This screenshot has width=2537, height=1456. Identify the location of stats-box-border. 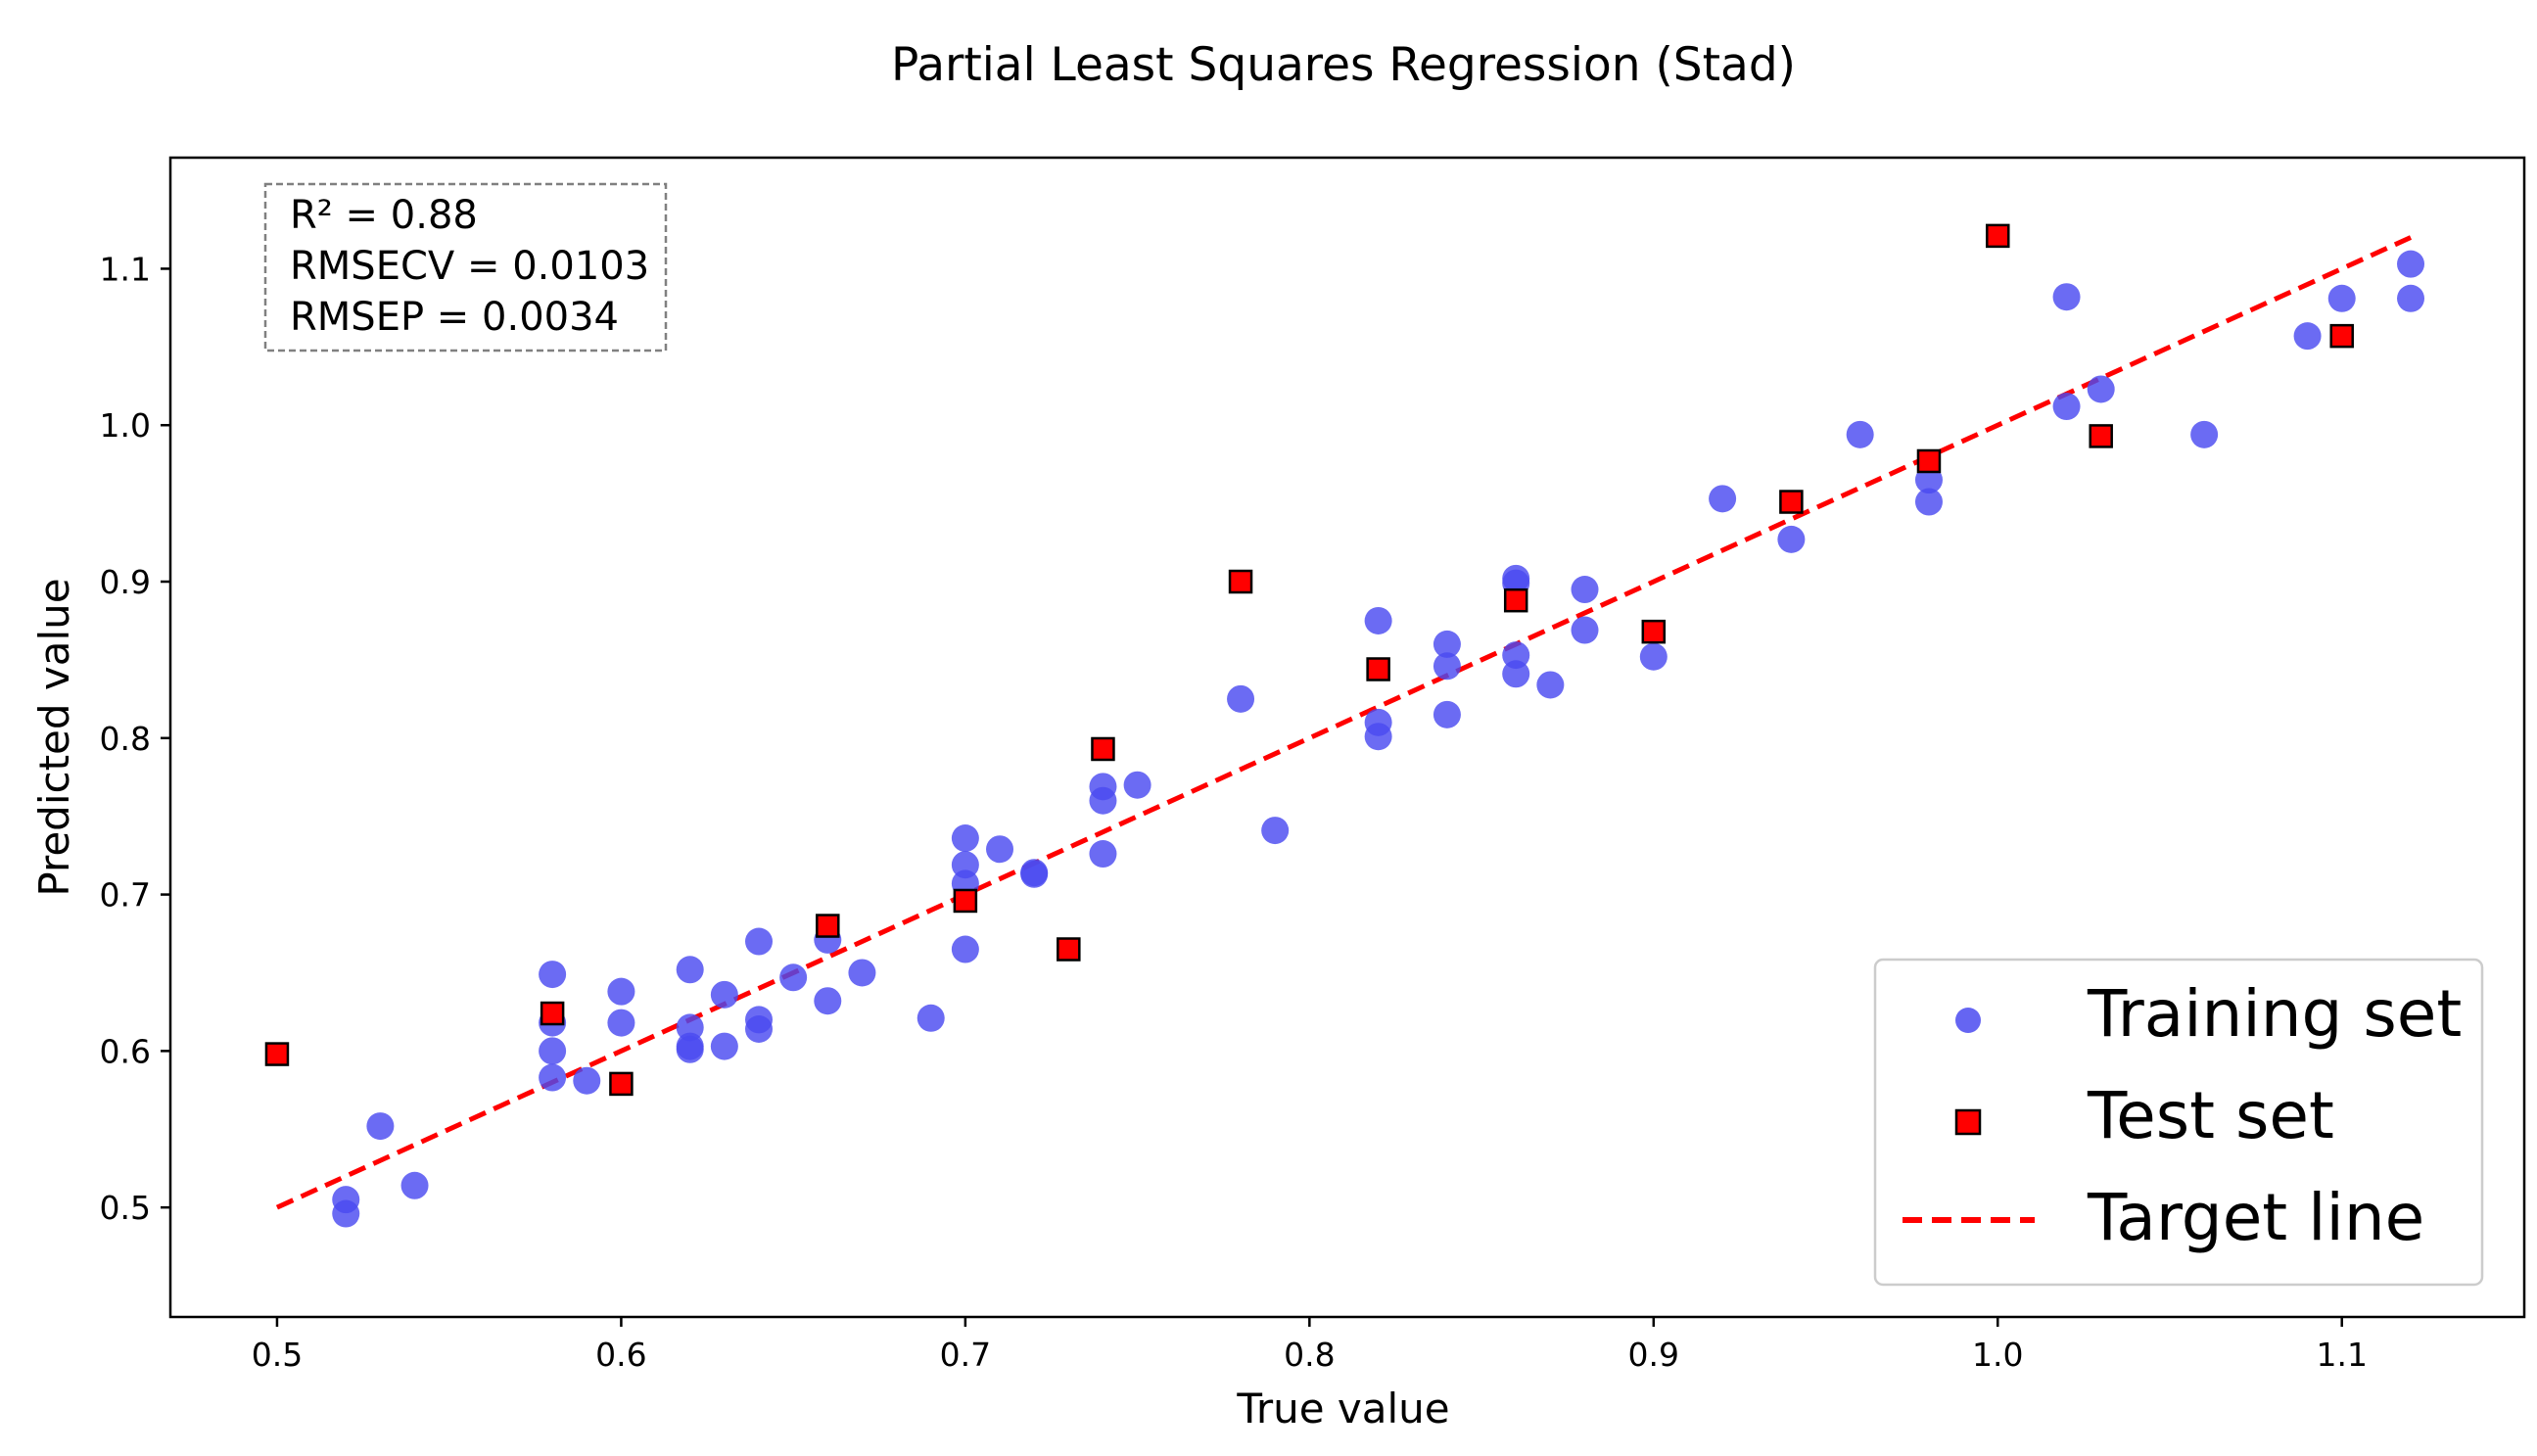
(465, 267).